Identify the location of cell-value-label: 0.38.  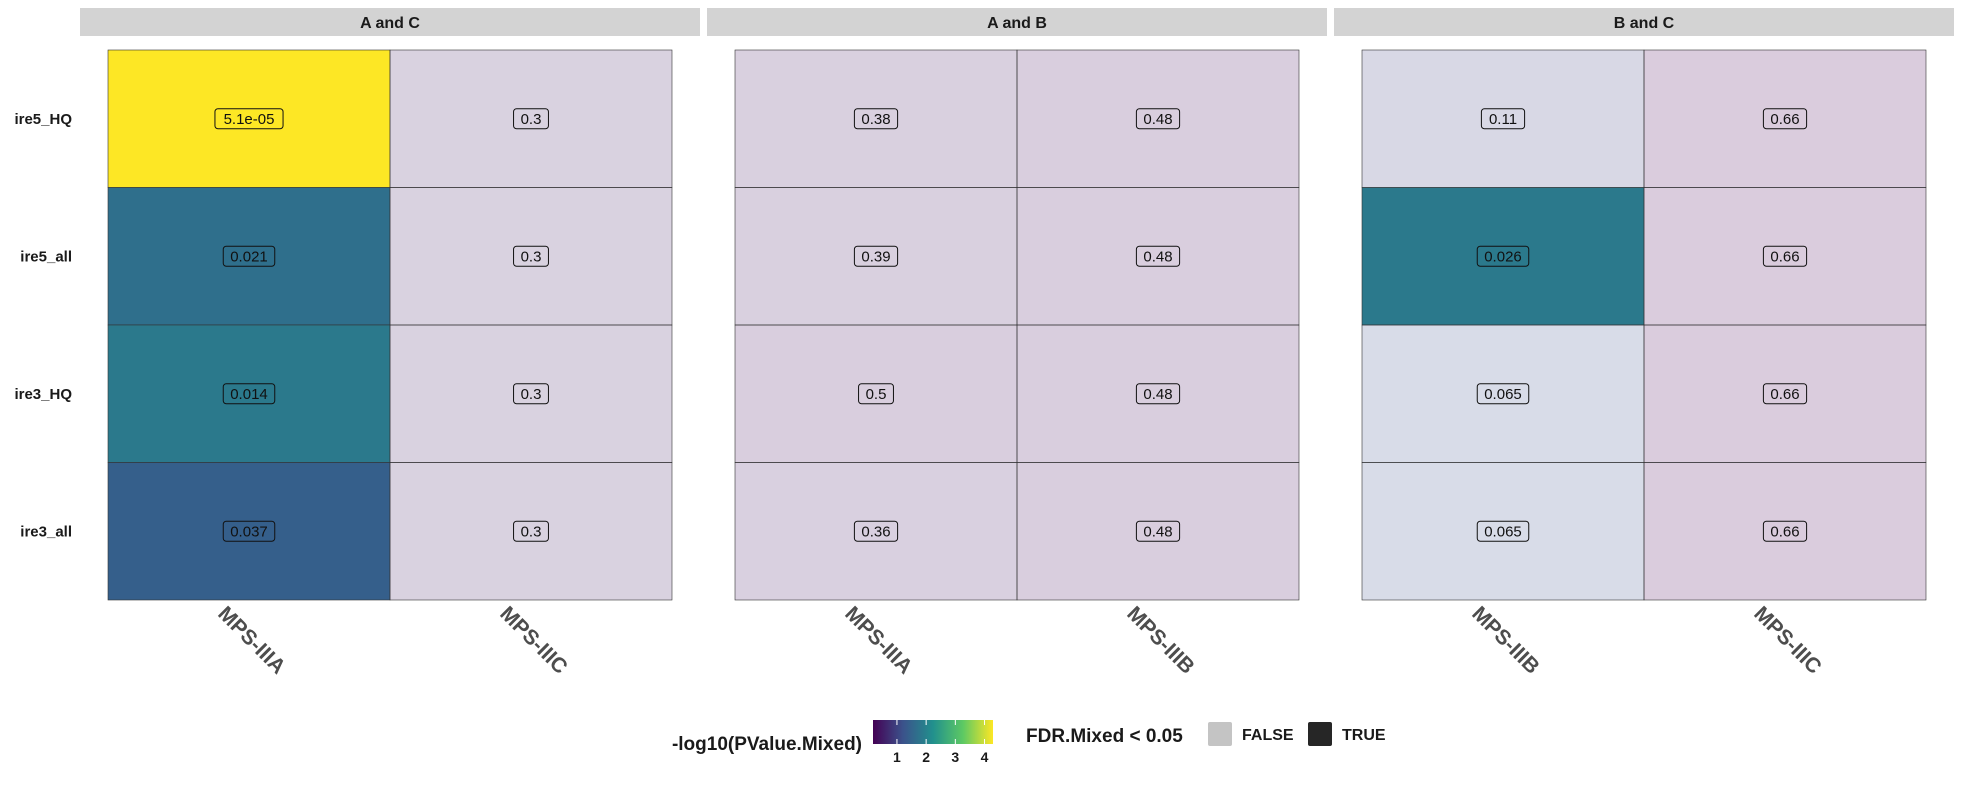
(875, 119).